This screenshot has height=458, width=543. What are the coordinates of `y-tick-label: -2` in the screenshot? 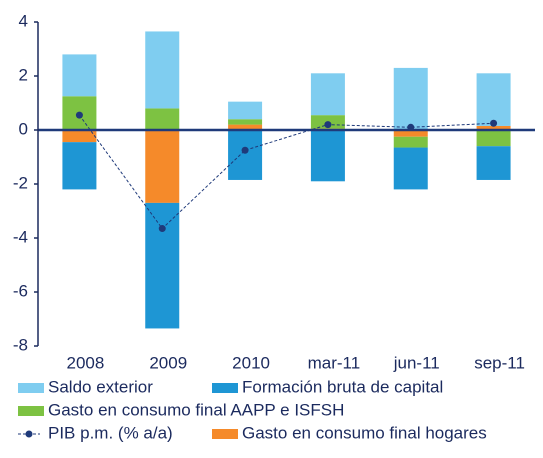 It's located at (20, 182).